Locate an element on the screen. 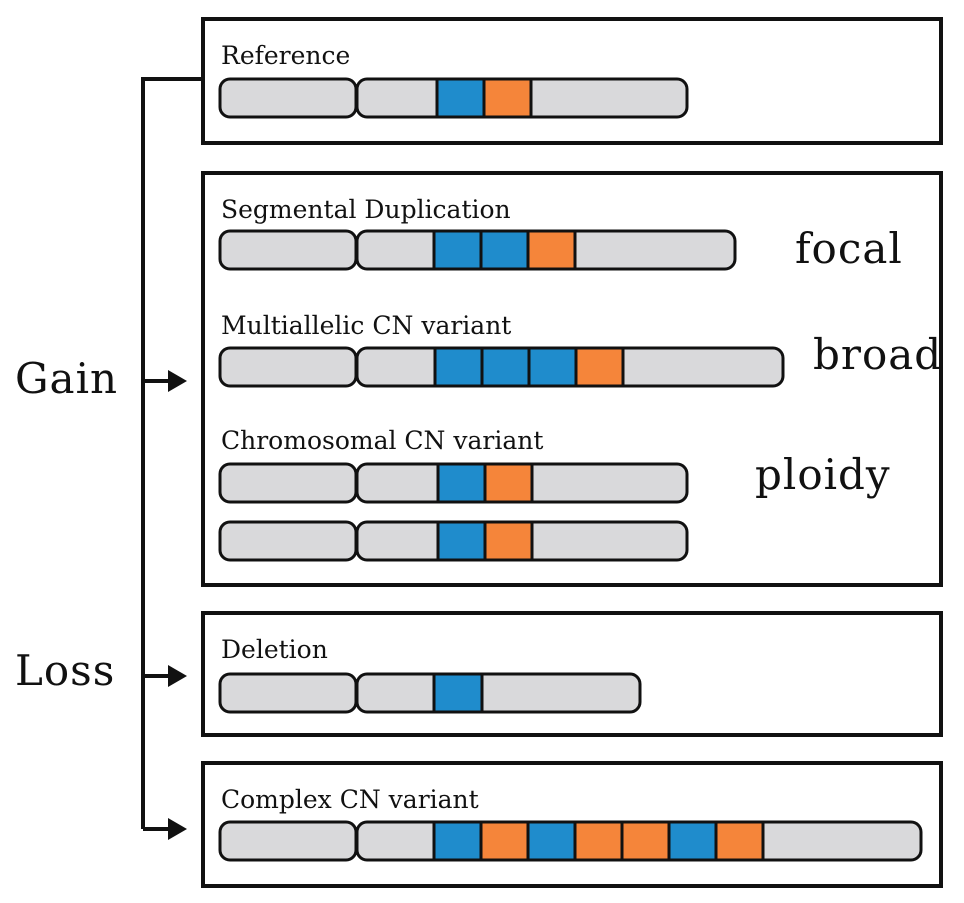 This screenshot has width=964, height=903. loss-label: Loss is located at coordinates (65, 670).